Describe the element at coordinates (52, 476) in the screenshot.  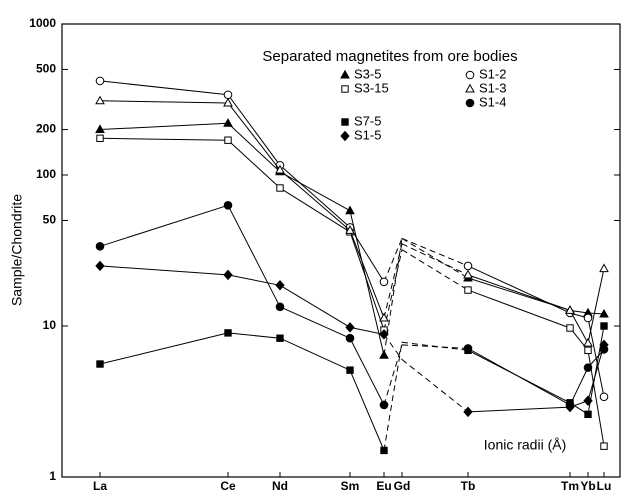
I see `y-tick-label: 1` at that location.